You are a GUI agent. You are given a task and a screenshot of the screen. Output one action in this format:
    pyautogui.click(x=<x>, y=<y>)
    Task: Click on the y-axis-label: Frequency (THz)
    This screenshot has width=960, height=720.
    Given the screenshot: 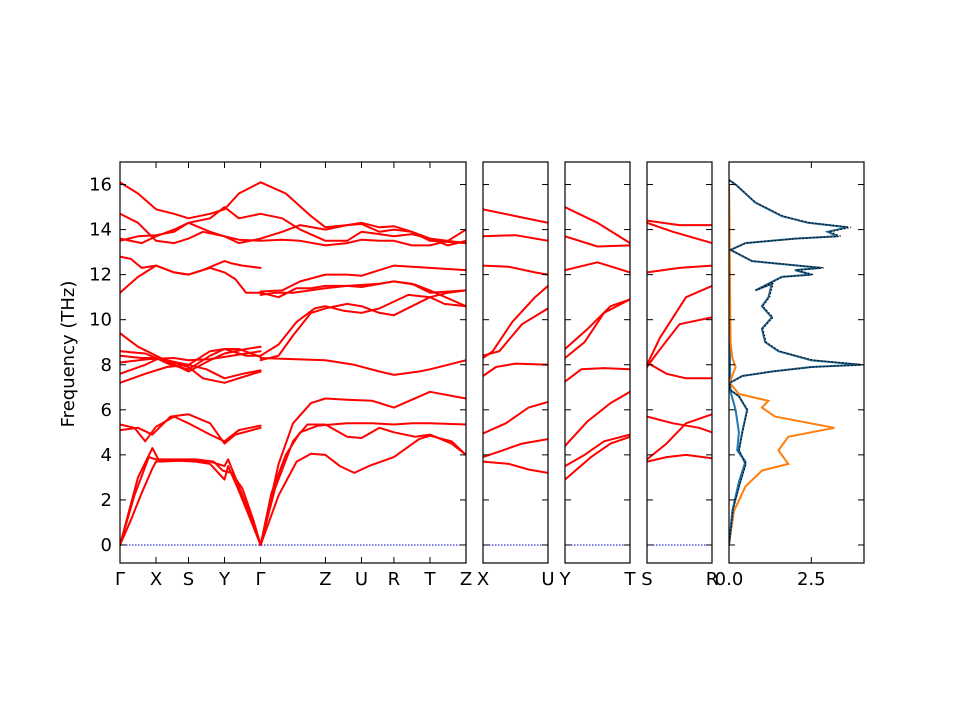 What is the action you would take?
    pyautogui.click(x=68, y=354)
    